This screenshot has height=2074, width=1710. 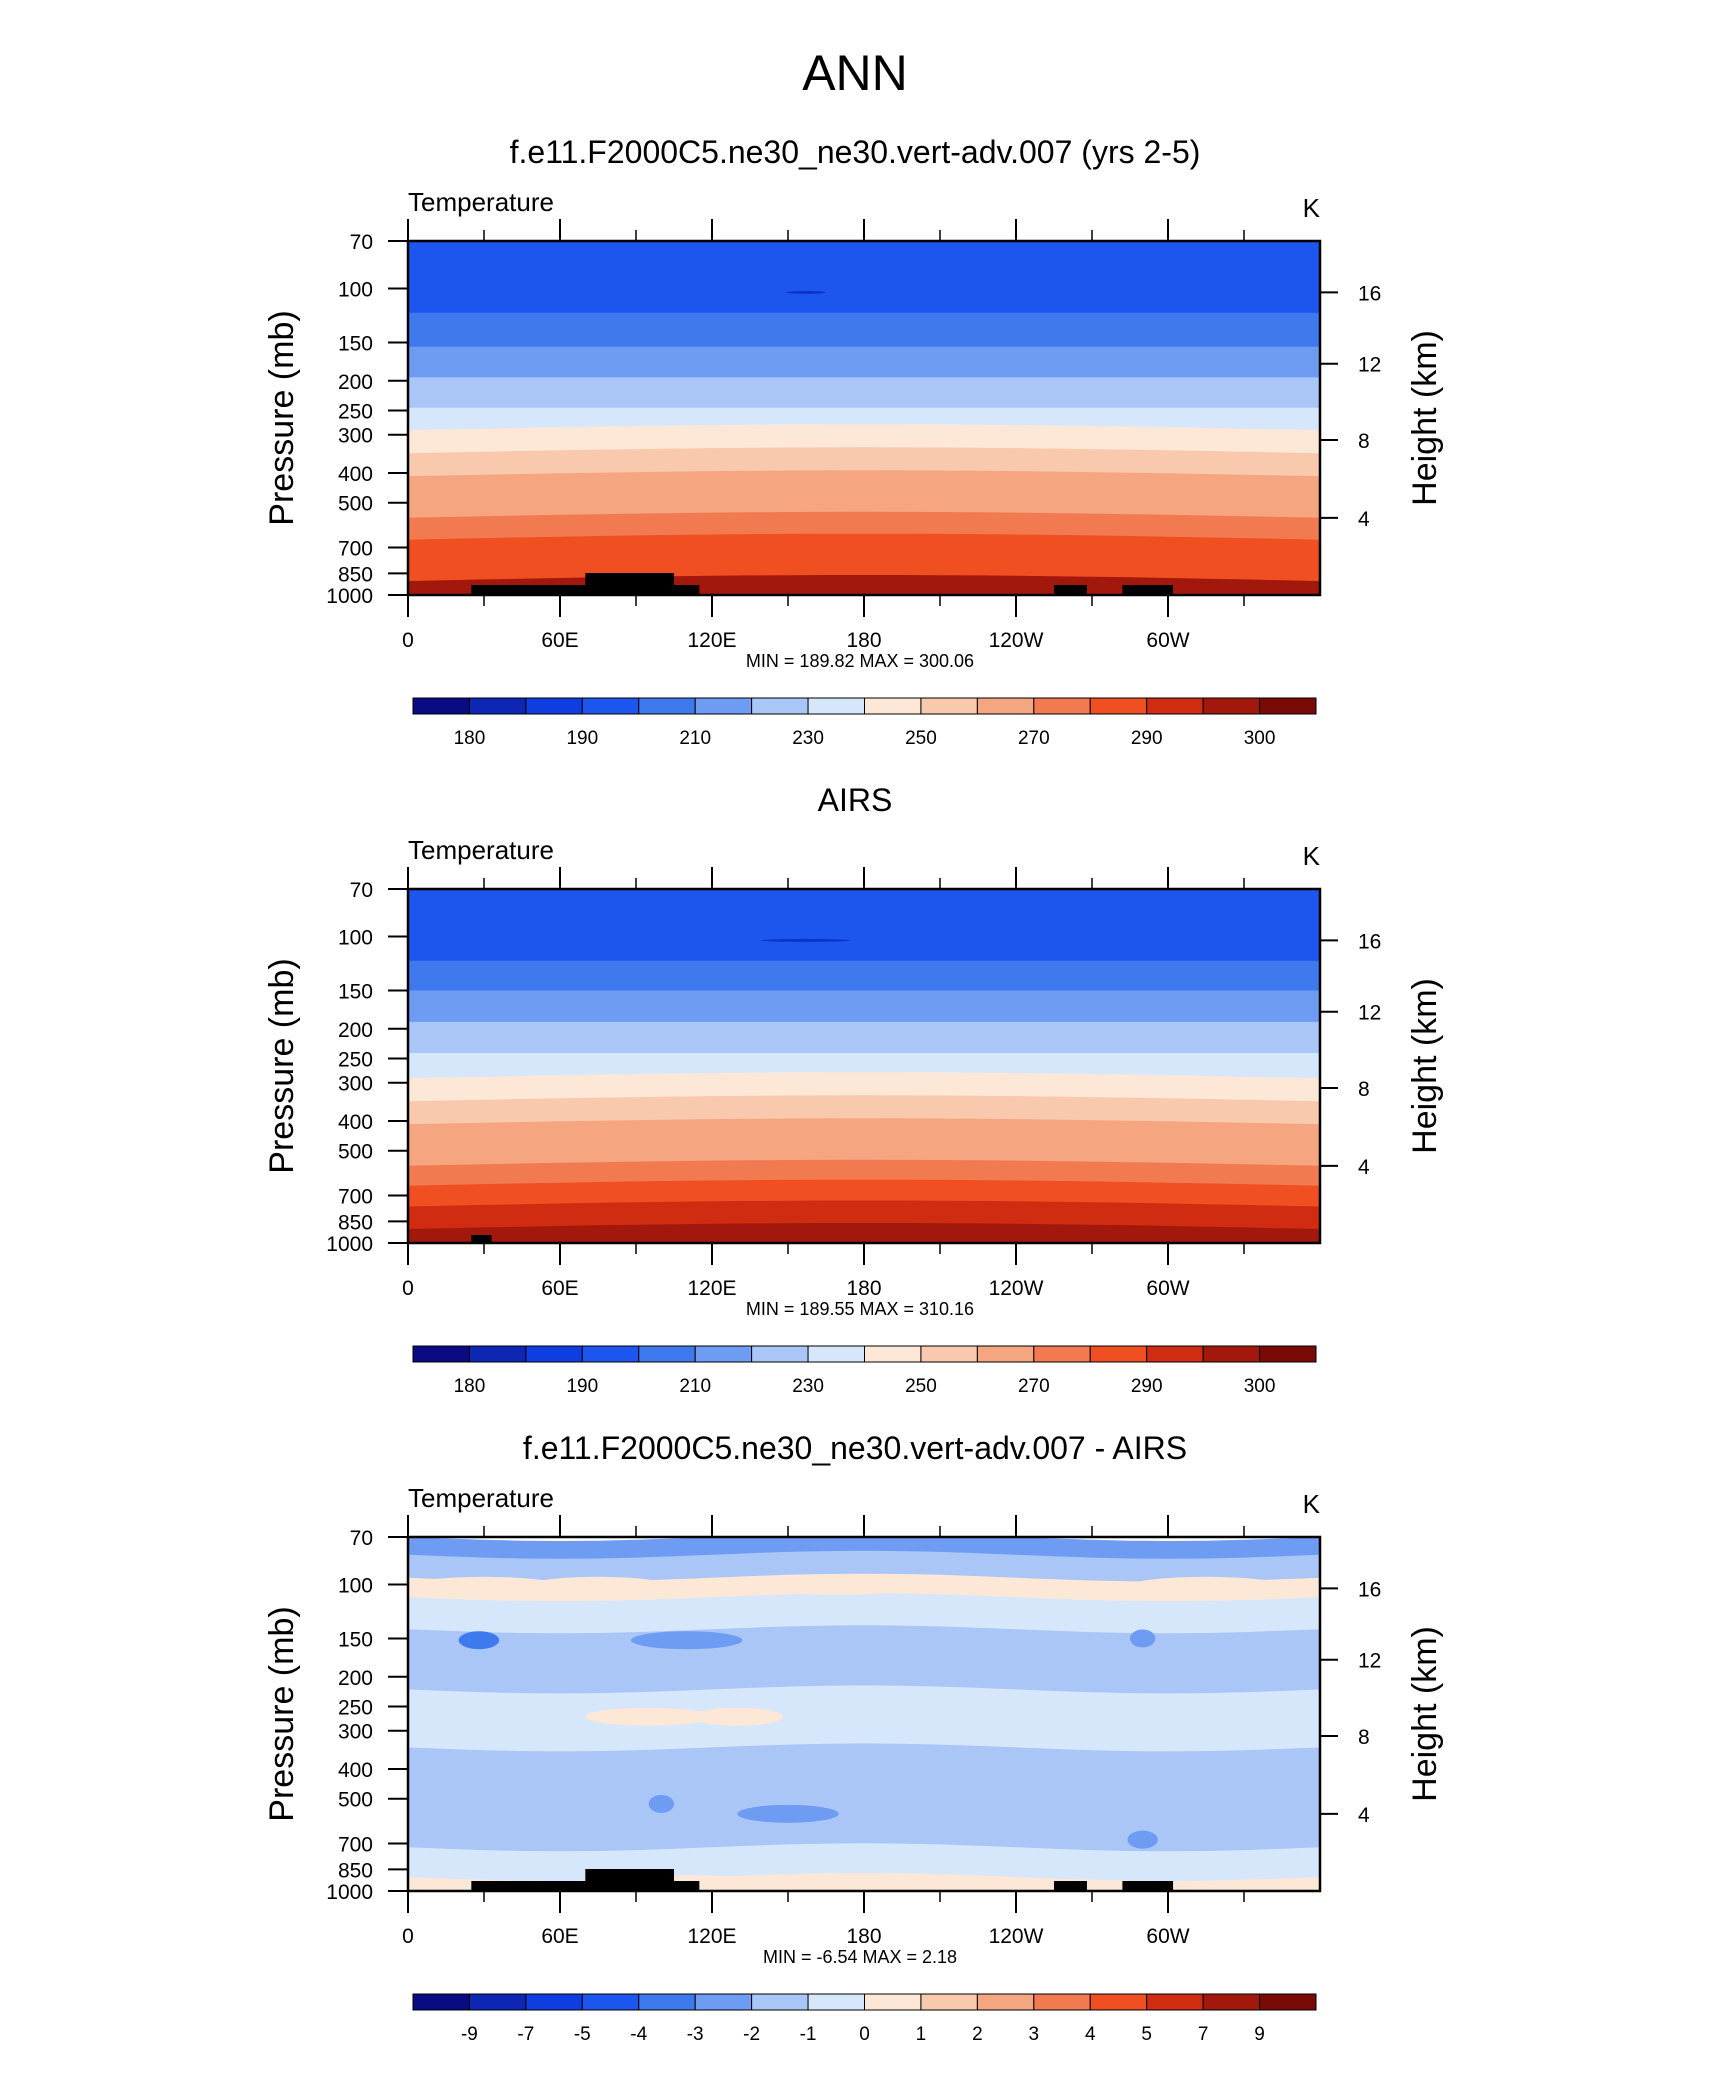 What do you see at coordinates (864, 418) in the screenshot?
I see `contour-fill` at bounding box center [864, 418].